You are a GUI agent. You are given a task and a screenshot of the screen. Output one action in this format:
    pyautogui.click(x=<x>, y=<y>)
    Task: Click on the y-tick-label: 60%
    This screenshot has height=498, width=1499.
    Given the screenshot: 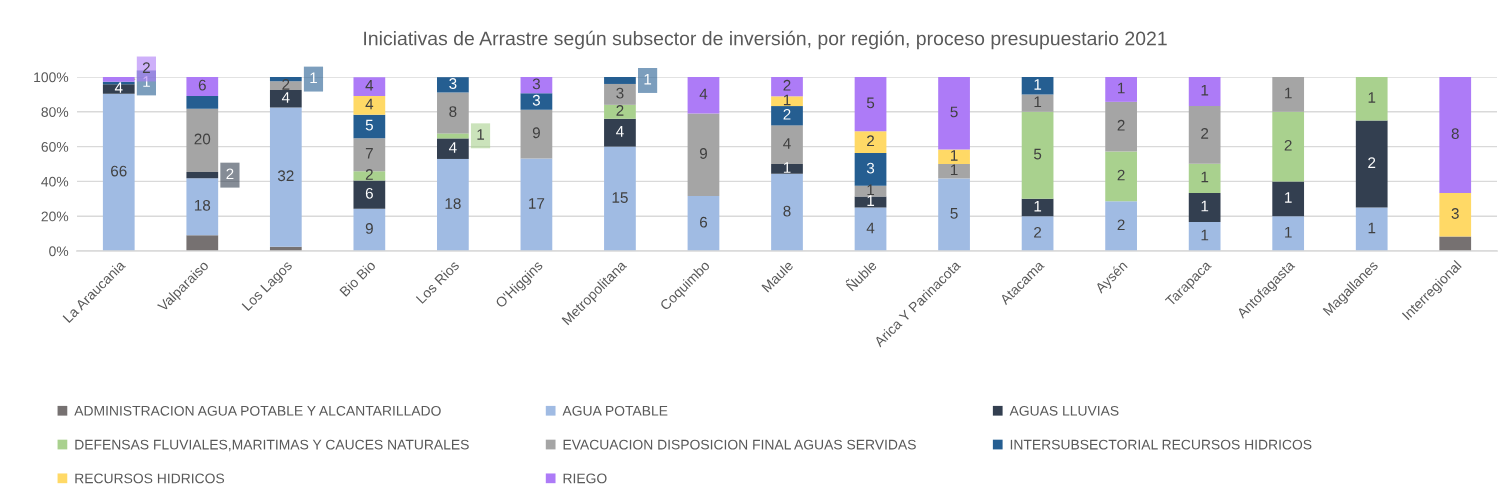 What is the action you would take?
    pyautogui.click(x=55, y=146)
    